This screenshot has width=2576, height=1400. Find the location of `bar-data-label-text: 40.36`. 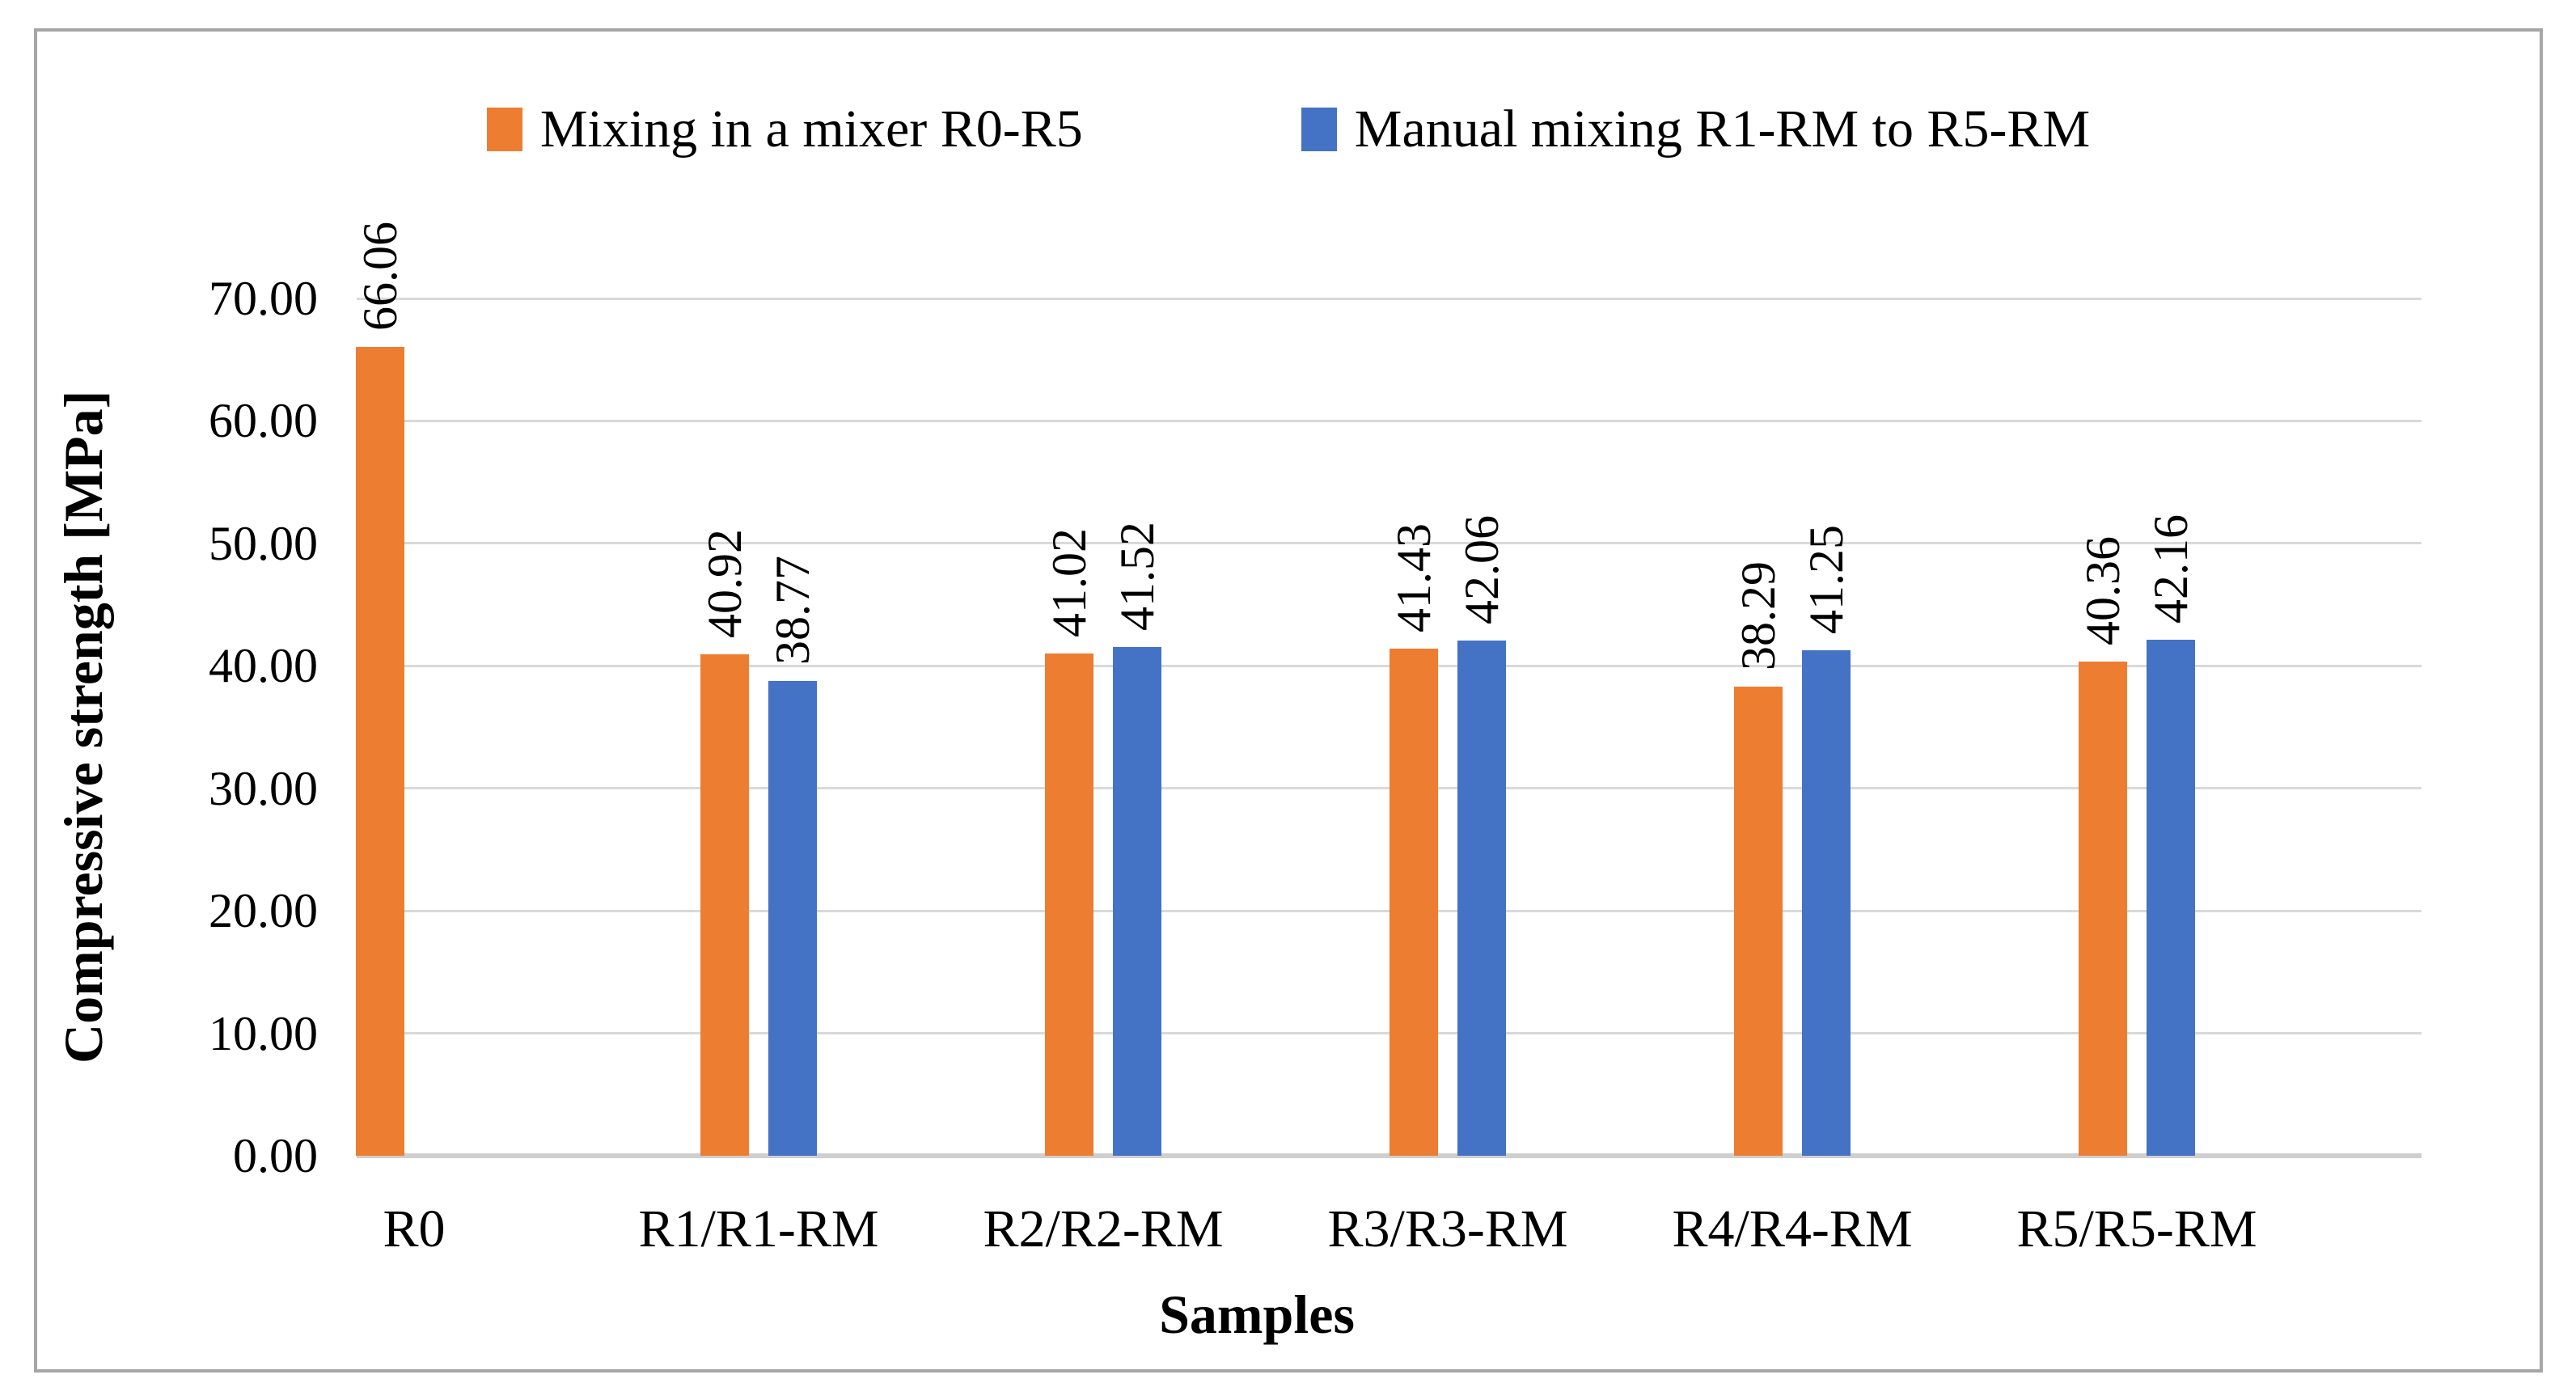

bar-data-label-text: 40.36 is located at coordinates (2103, 590).